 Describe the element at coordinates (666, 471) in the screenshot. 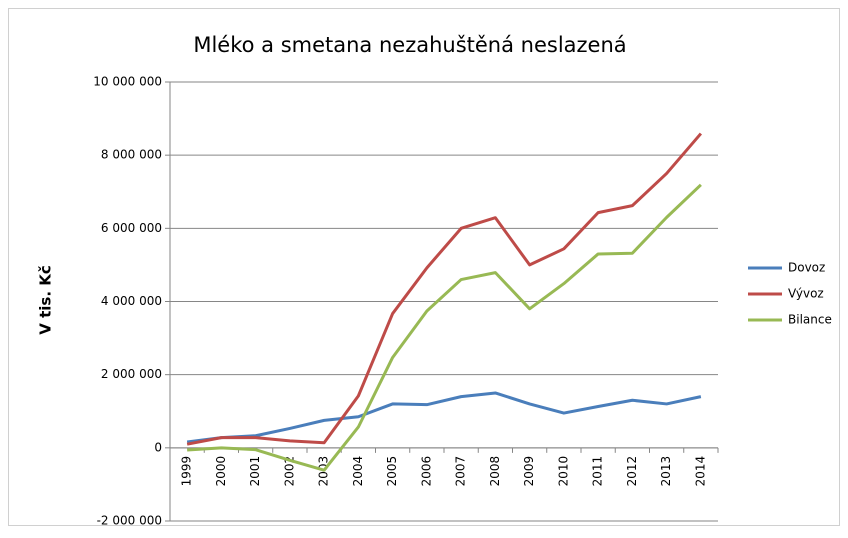

I see `x-tick-label: 2013` at that location.